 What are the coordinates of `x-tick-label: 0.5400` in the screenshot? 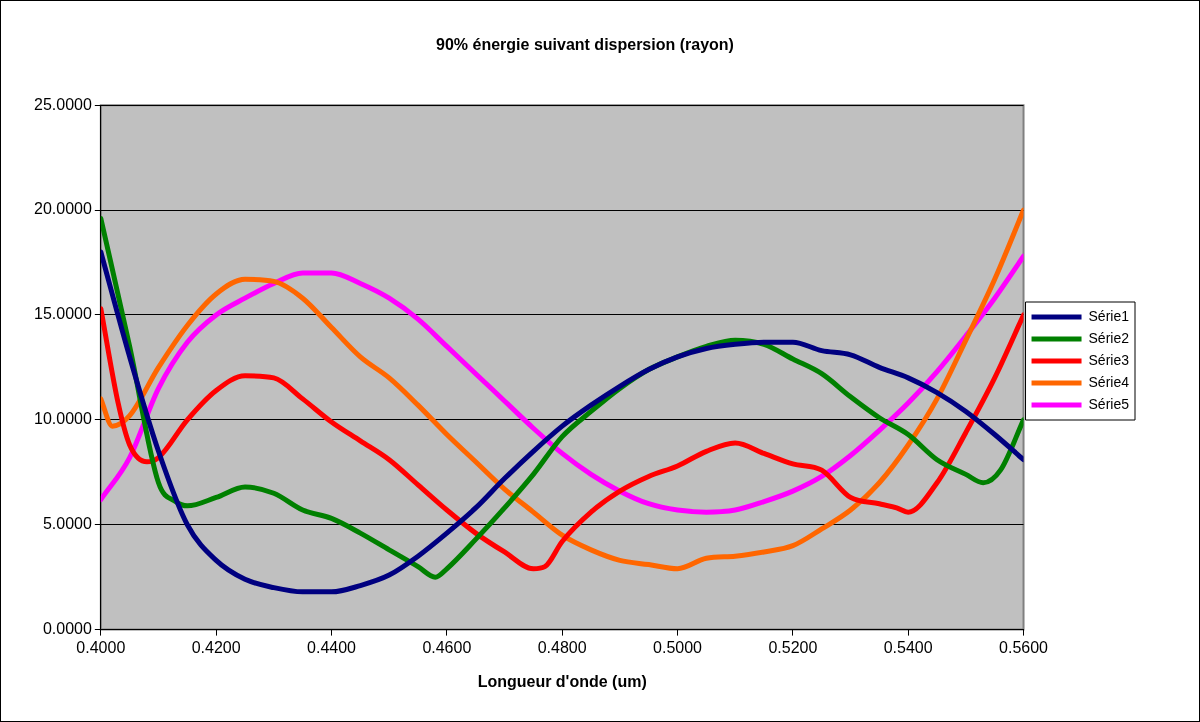 It's located at (908, 647).